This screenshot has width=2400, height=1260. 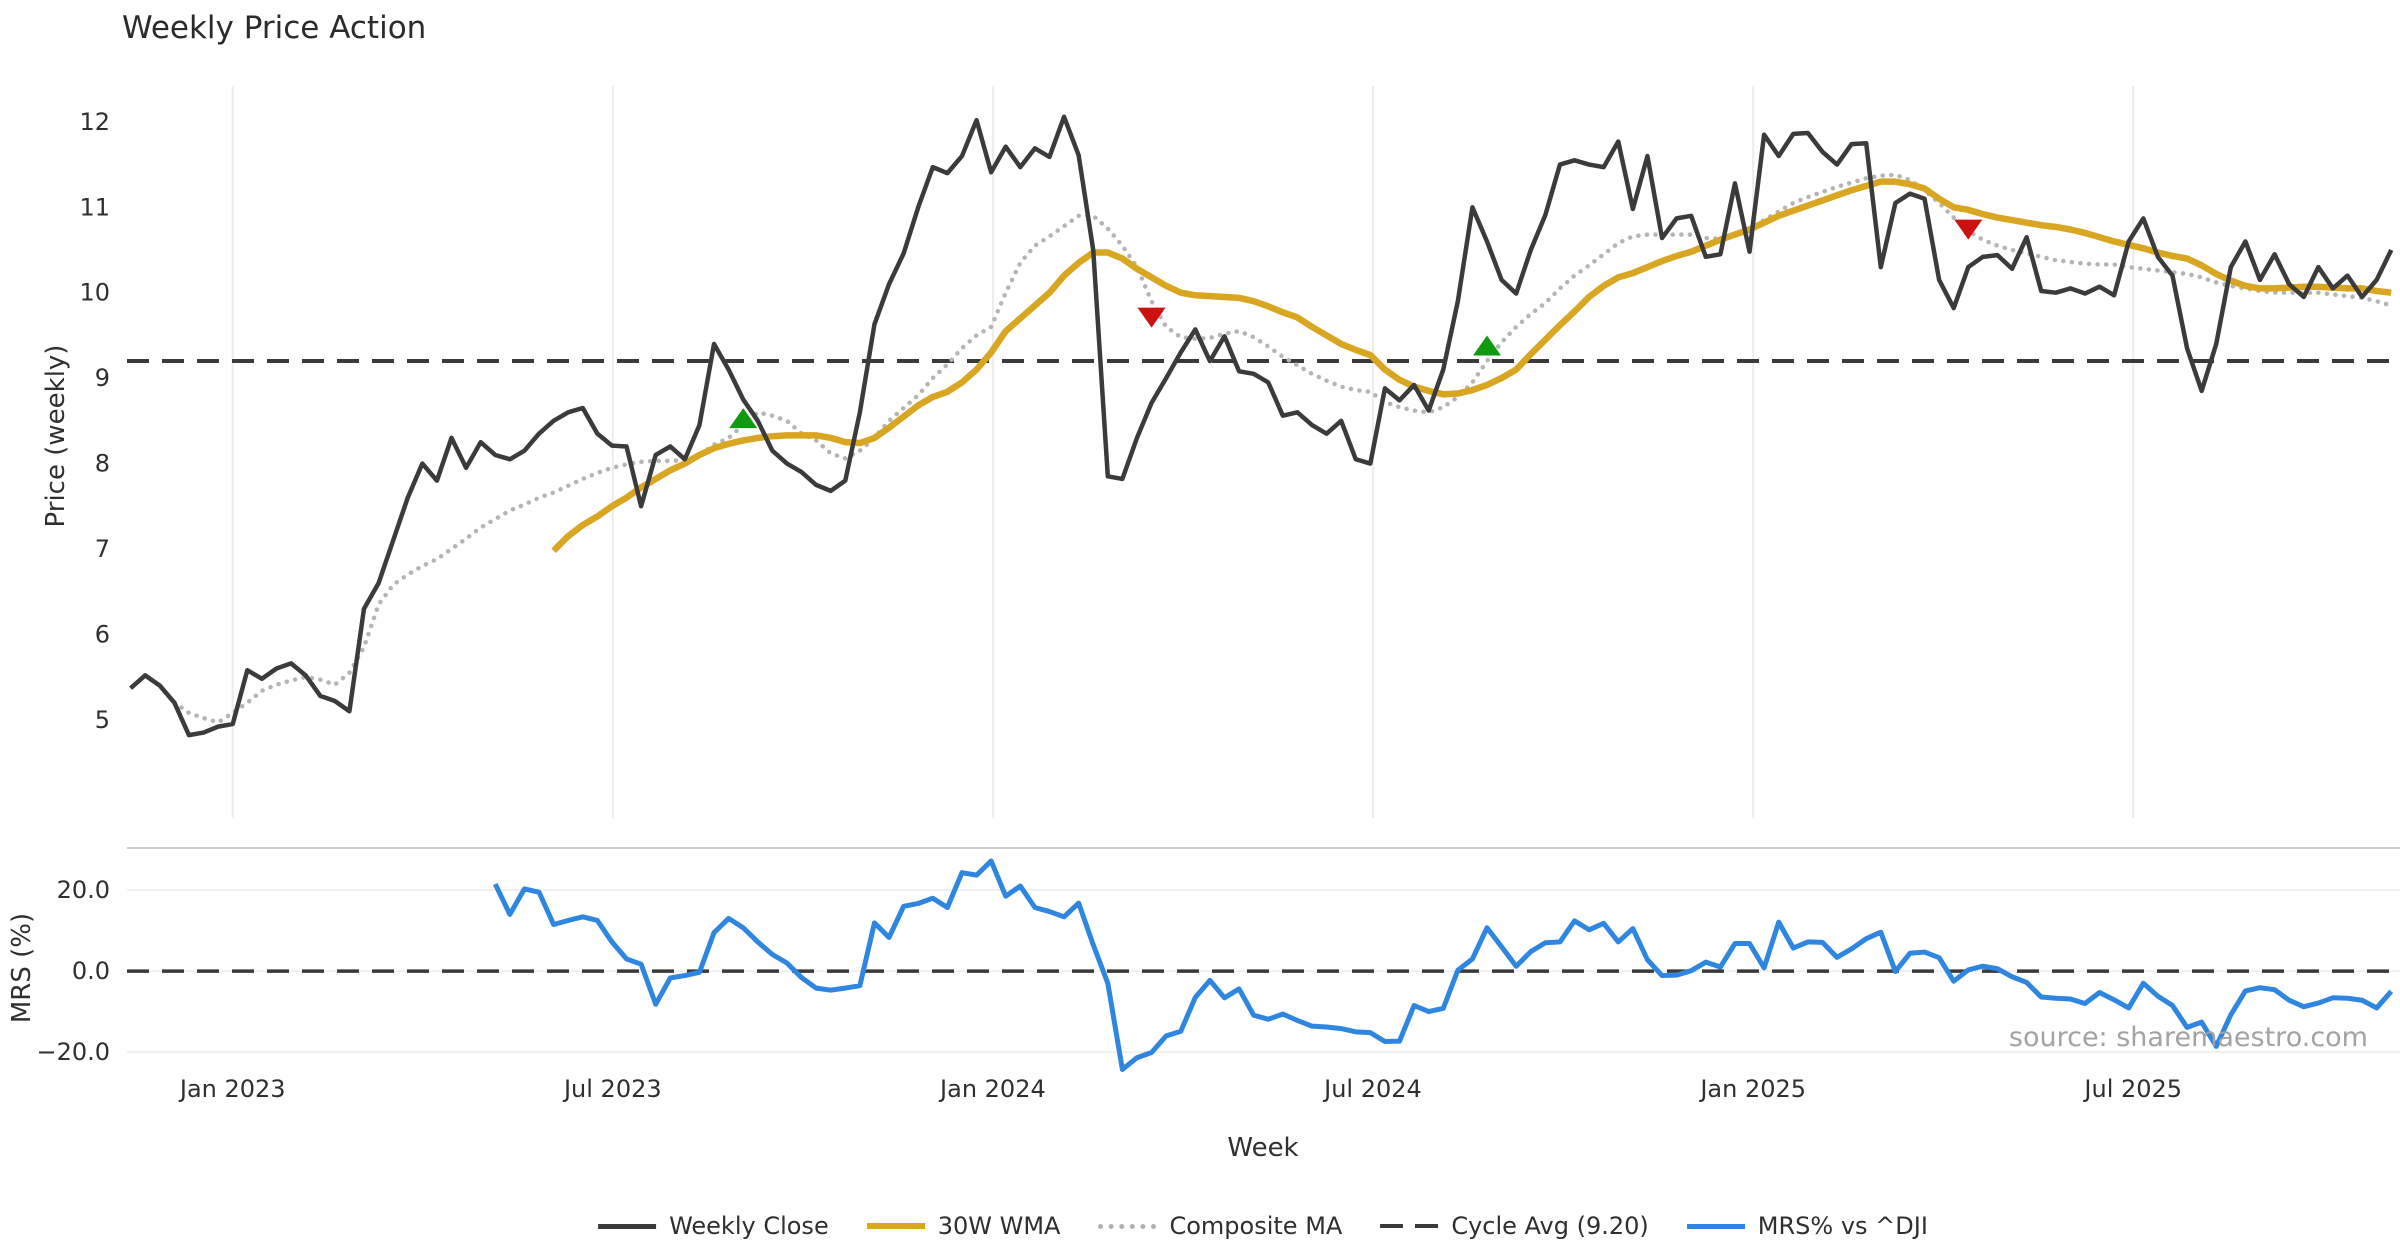 I want to click on x-tick-label: Jan 2023, so click(x=232, y=1089).